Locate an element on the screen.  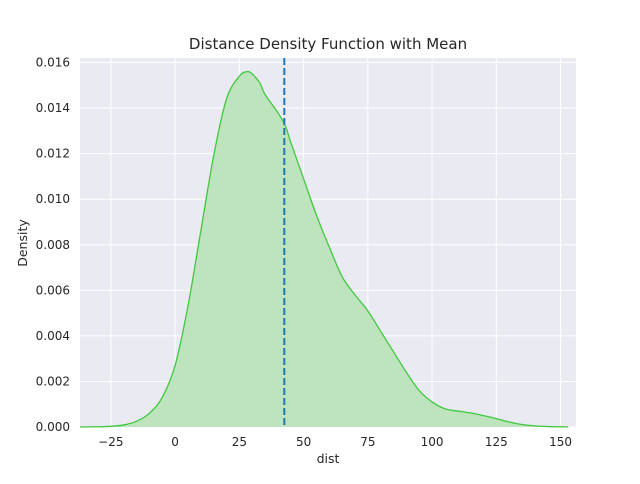
y-axis-label: Density is located at coordinates (22, 243).